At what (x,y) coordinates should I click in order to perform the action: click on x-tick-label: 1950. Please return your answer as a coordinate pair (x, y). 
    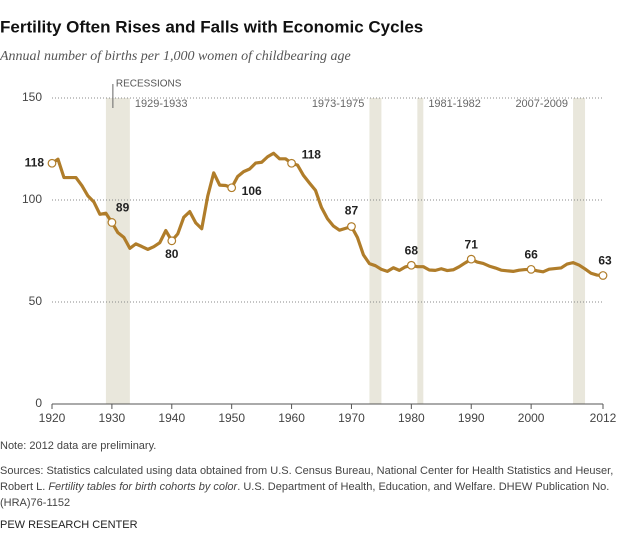
    Looking at the image, I should click on (231, 418).